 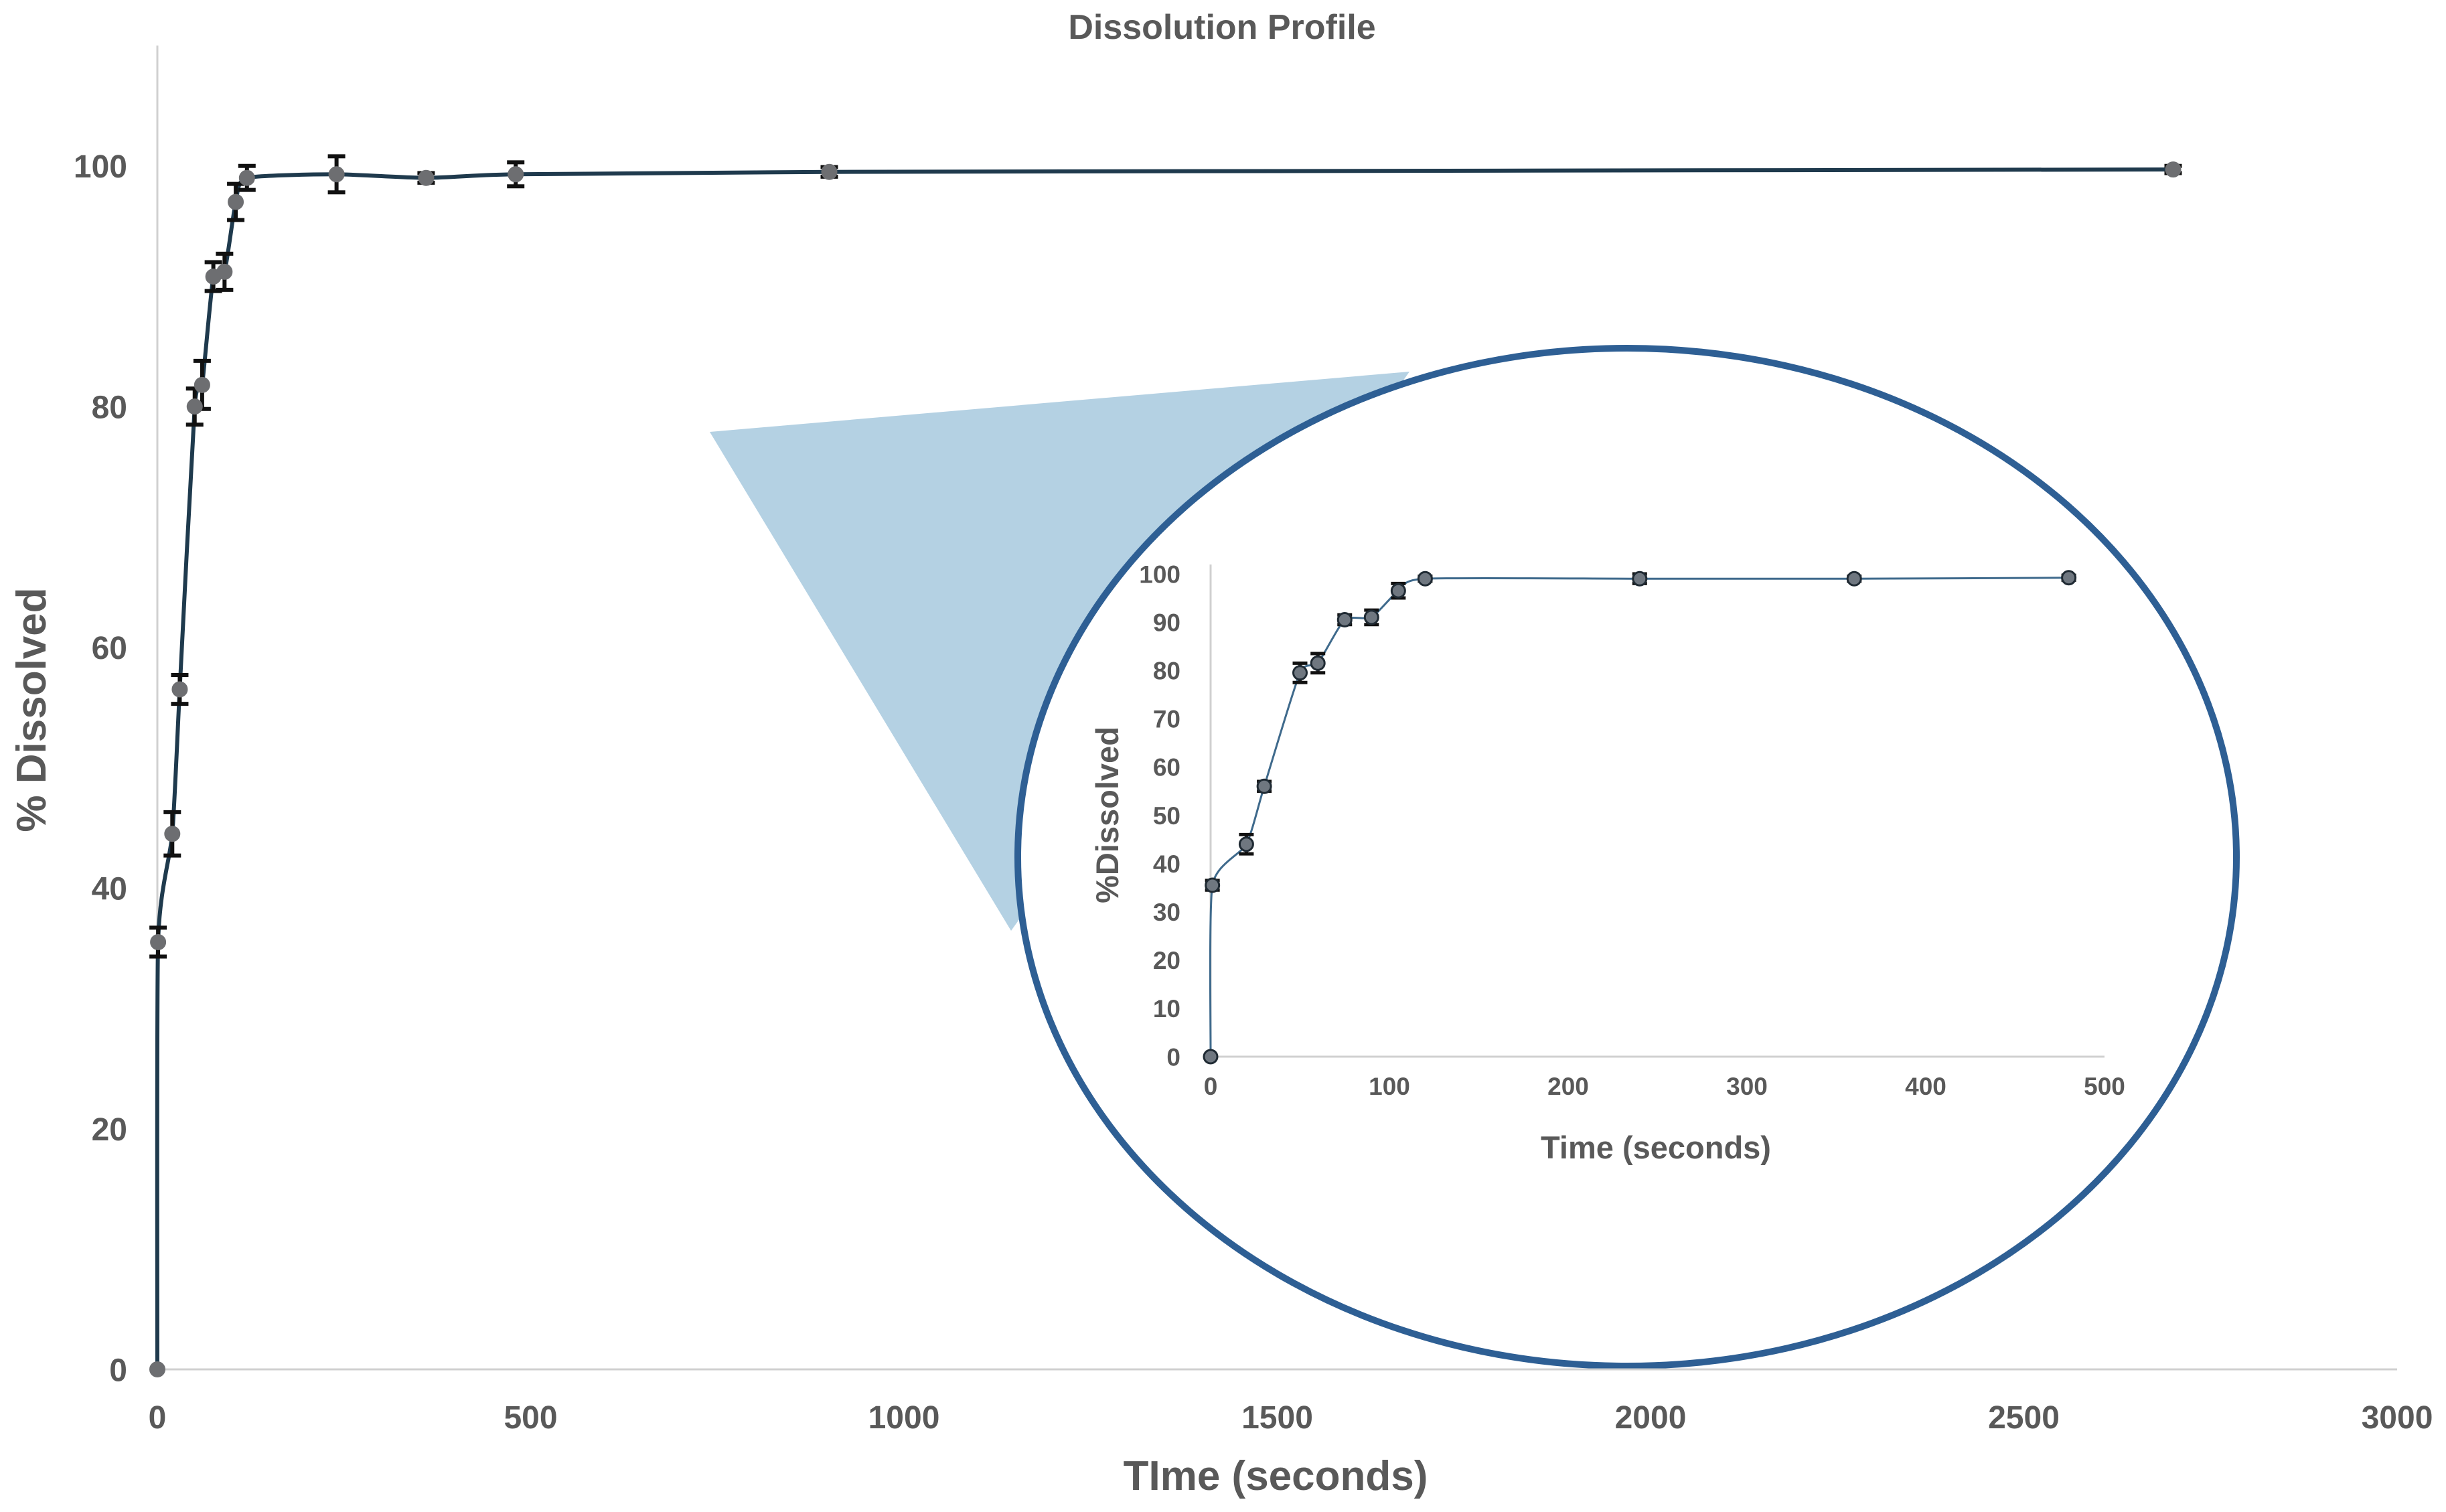 I want to click on y-axis-label: %Dissolved, so click(x=1107, y=815).